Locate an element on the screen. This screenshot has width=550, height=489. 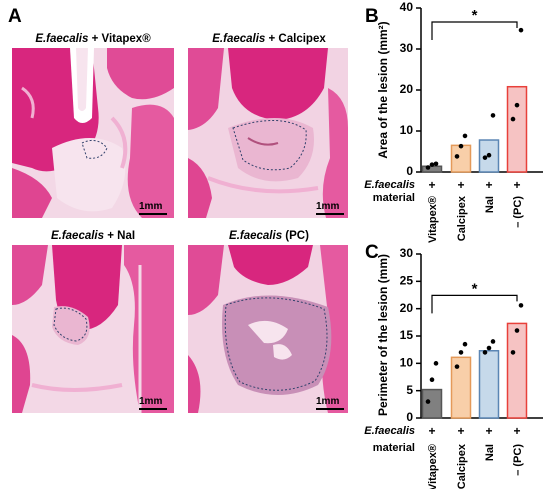
chart-b-categories: Vitapex® Calcipex NaI – (PC) is located at coordinates (475, 219).